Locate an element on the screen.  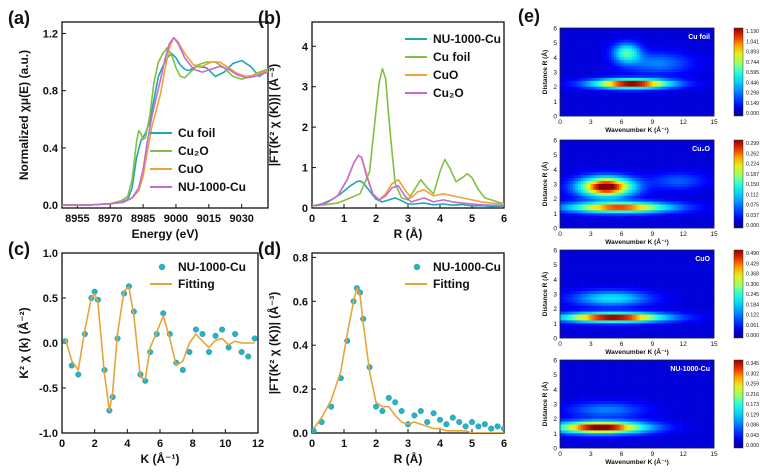
x-axis-label: R (Å) is located at coordinates (408, 233).